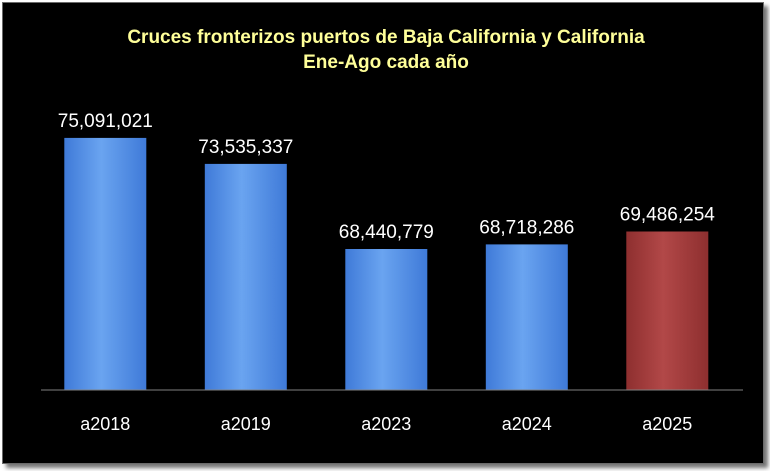 This screenshot has width=770, height=471. Describe the element at coordinates (105, 263) in the screenshot. I see `bar-a2018` at that location.